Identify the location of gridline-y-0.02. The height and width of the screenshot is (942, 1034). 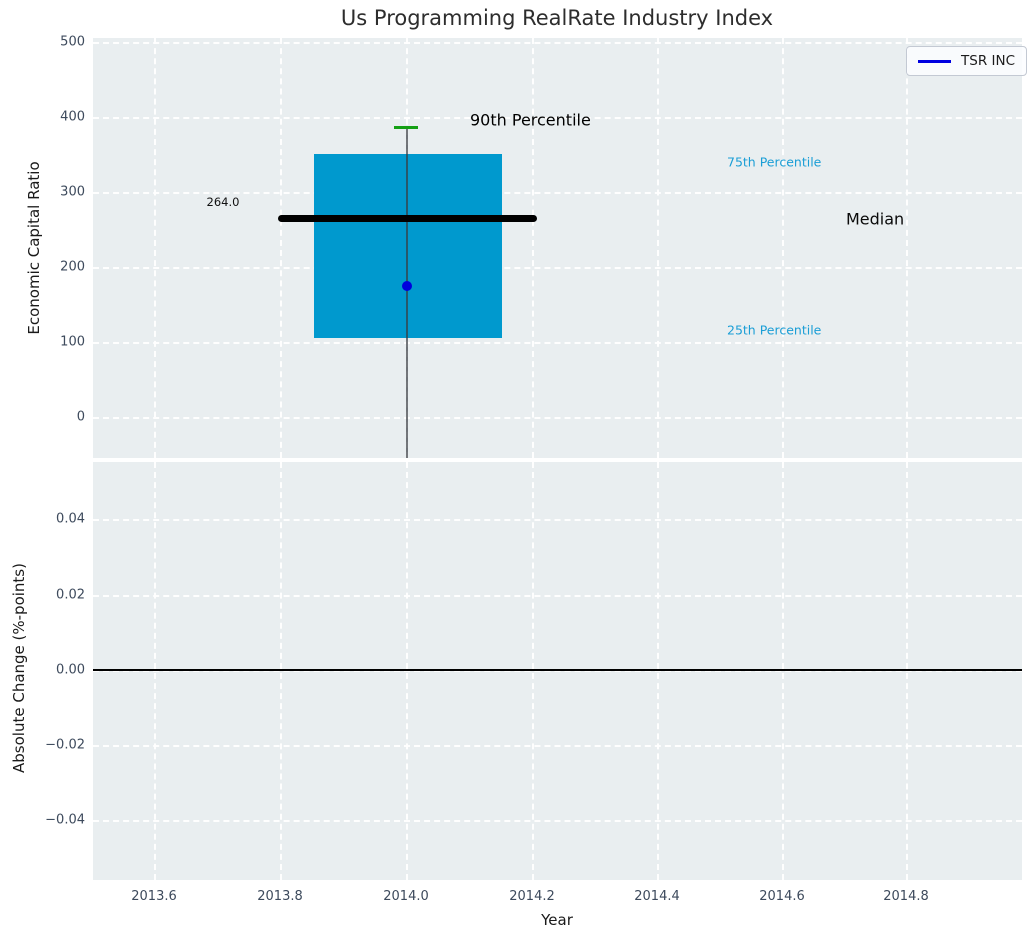
(557, 596).